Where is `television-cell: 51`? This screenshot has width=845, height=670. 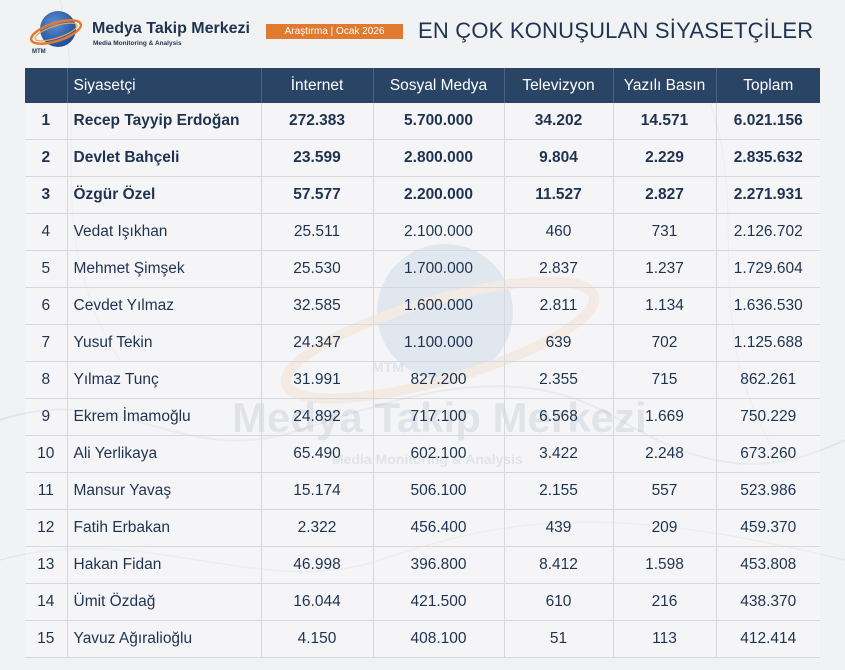 television-cell: 51 is located at coordinates (559, 639).